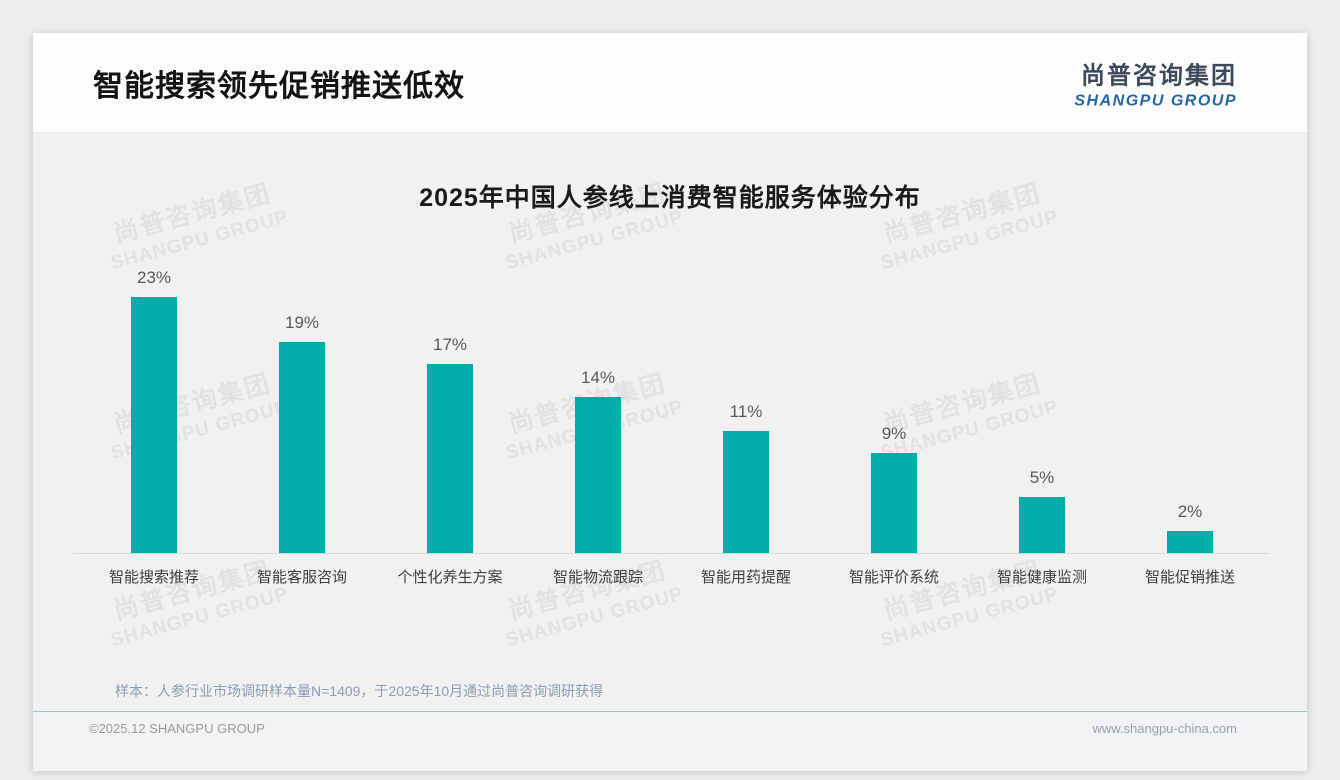 Image resolution: width=1340 pixels, height=780 pixels. What do you see at coordinates (745, 577) in the screenshot?
I see `x-axis-label: 智能用药提醒` at bounding box center [745, 577].